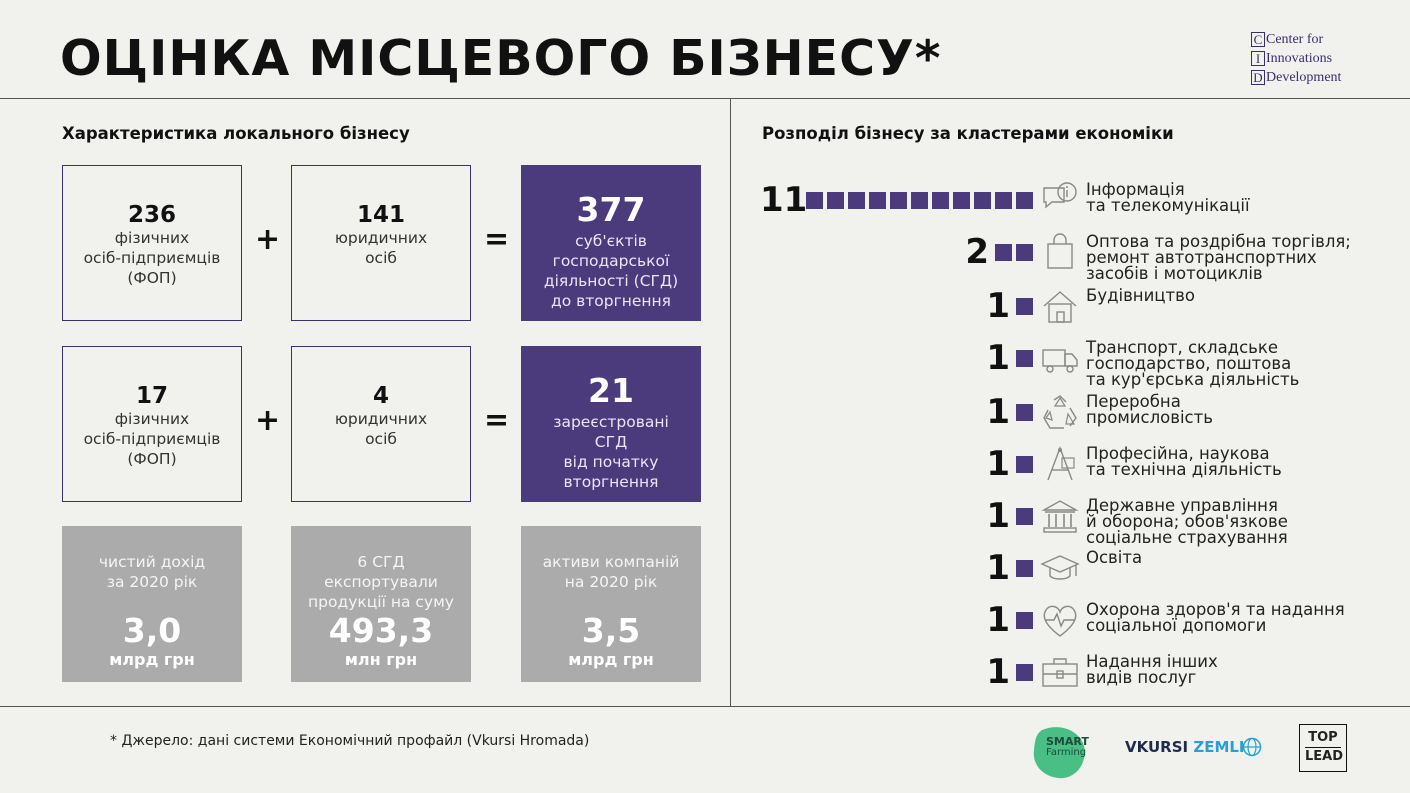  What do you see at coordinates (1187, 537) in the screenshot?
I see `cluster-label-line: соціальне страхування` at bounding box center [1187, 537].